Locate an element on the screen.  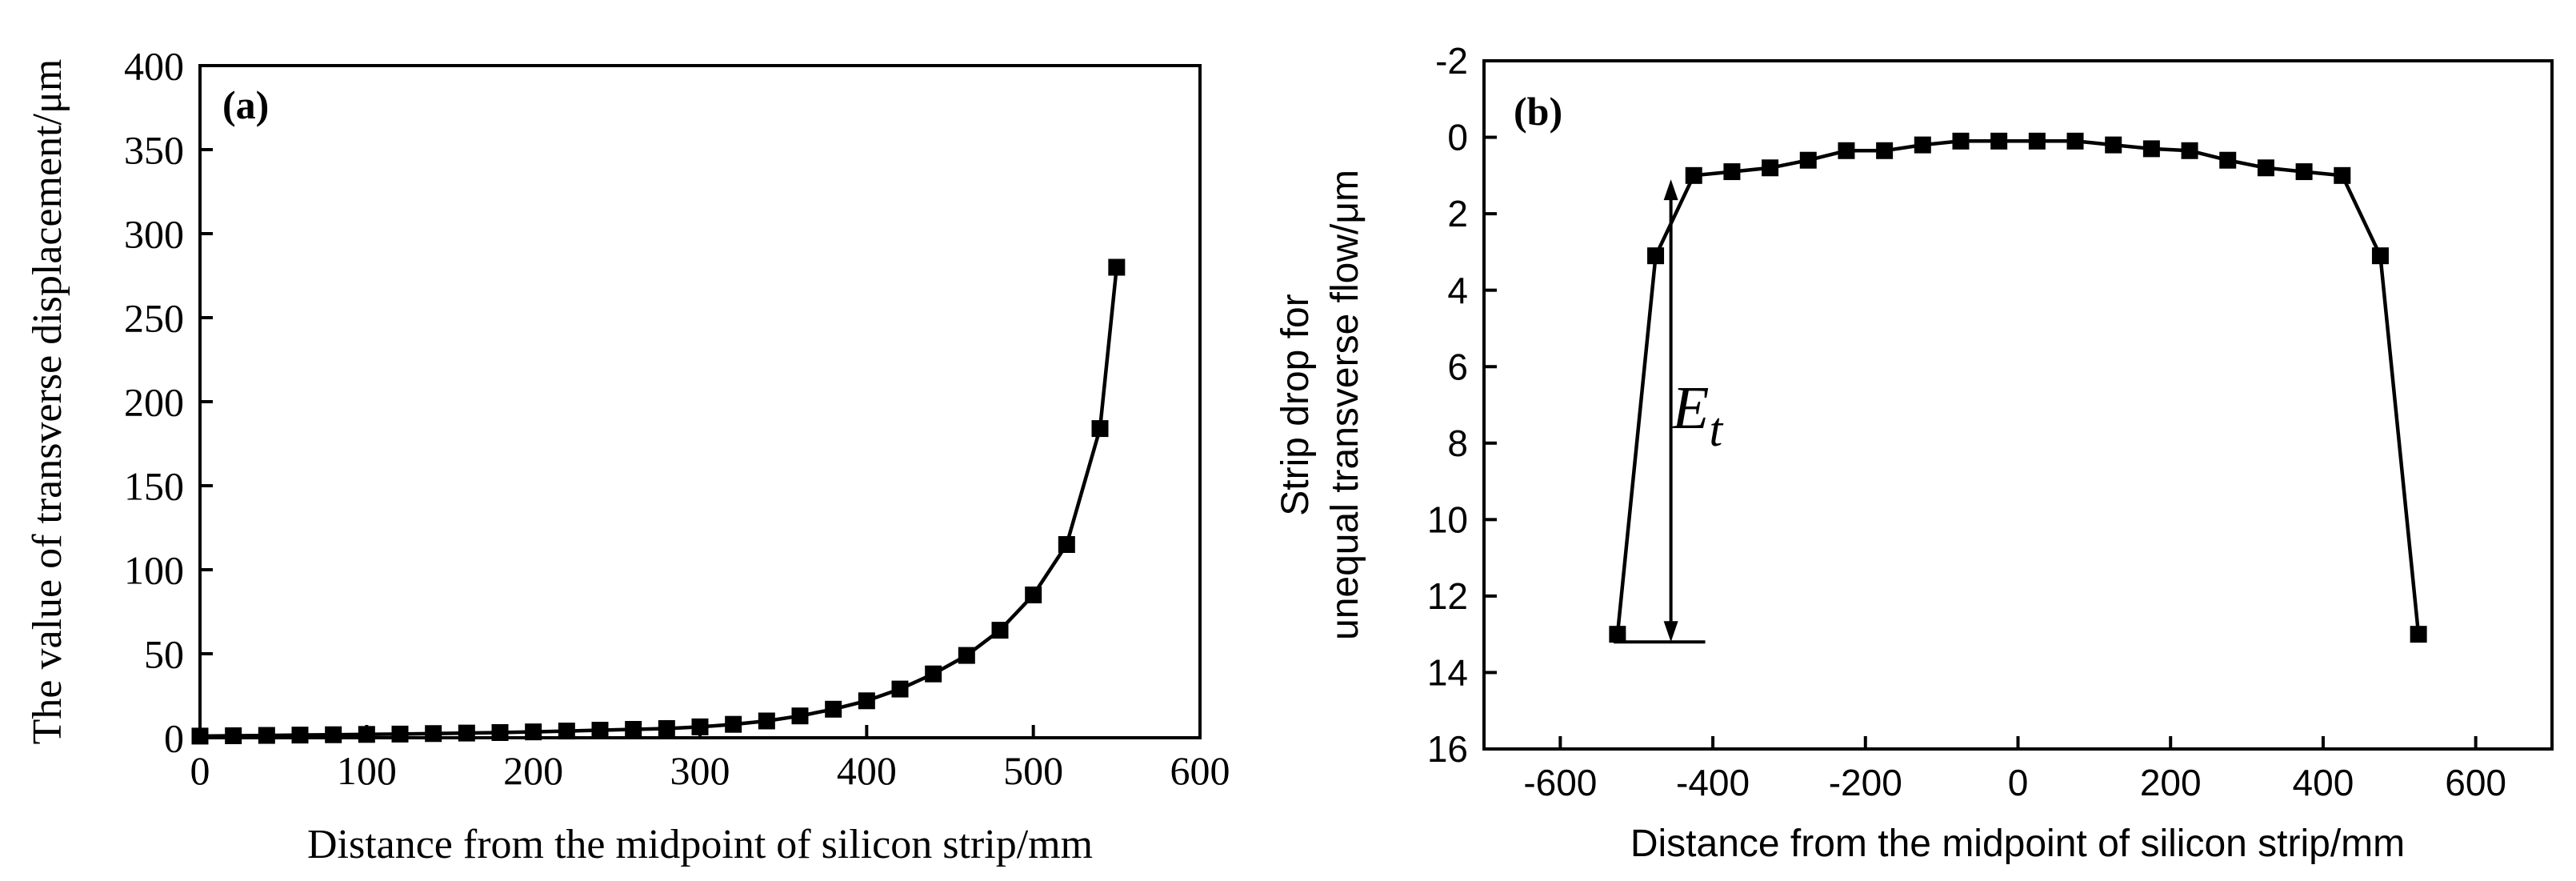
panel-b-et-annotation is located at coordinates (1660, 412).